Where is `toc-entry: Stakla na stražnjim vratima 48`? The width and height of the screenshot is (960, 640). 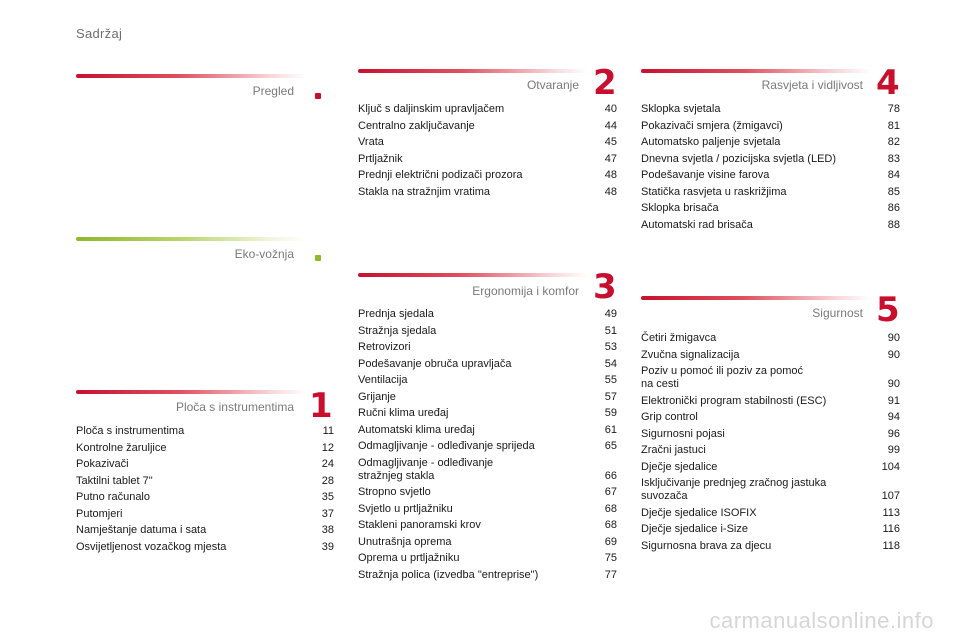 toc-entry: Stakla na stražnjim vratima 48 is located at coordinates (487, 192).